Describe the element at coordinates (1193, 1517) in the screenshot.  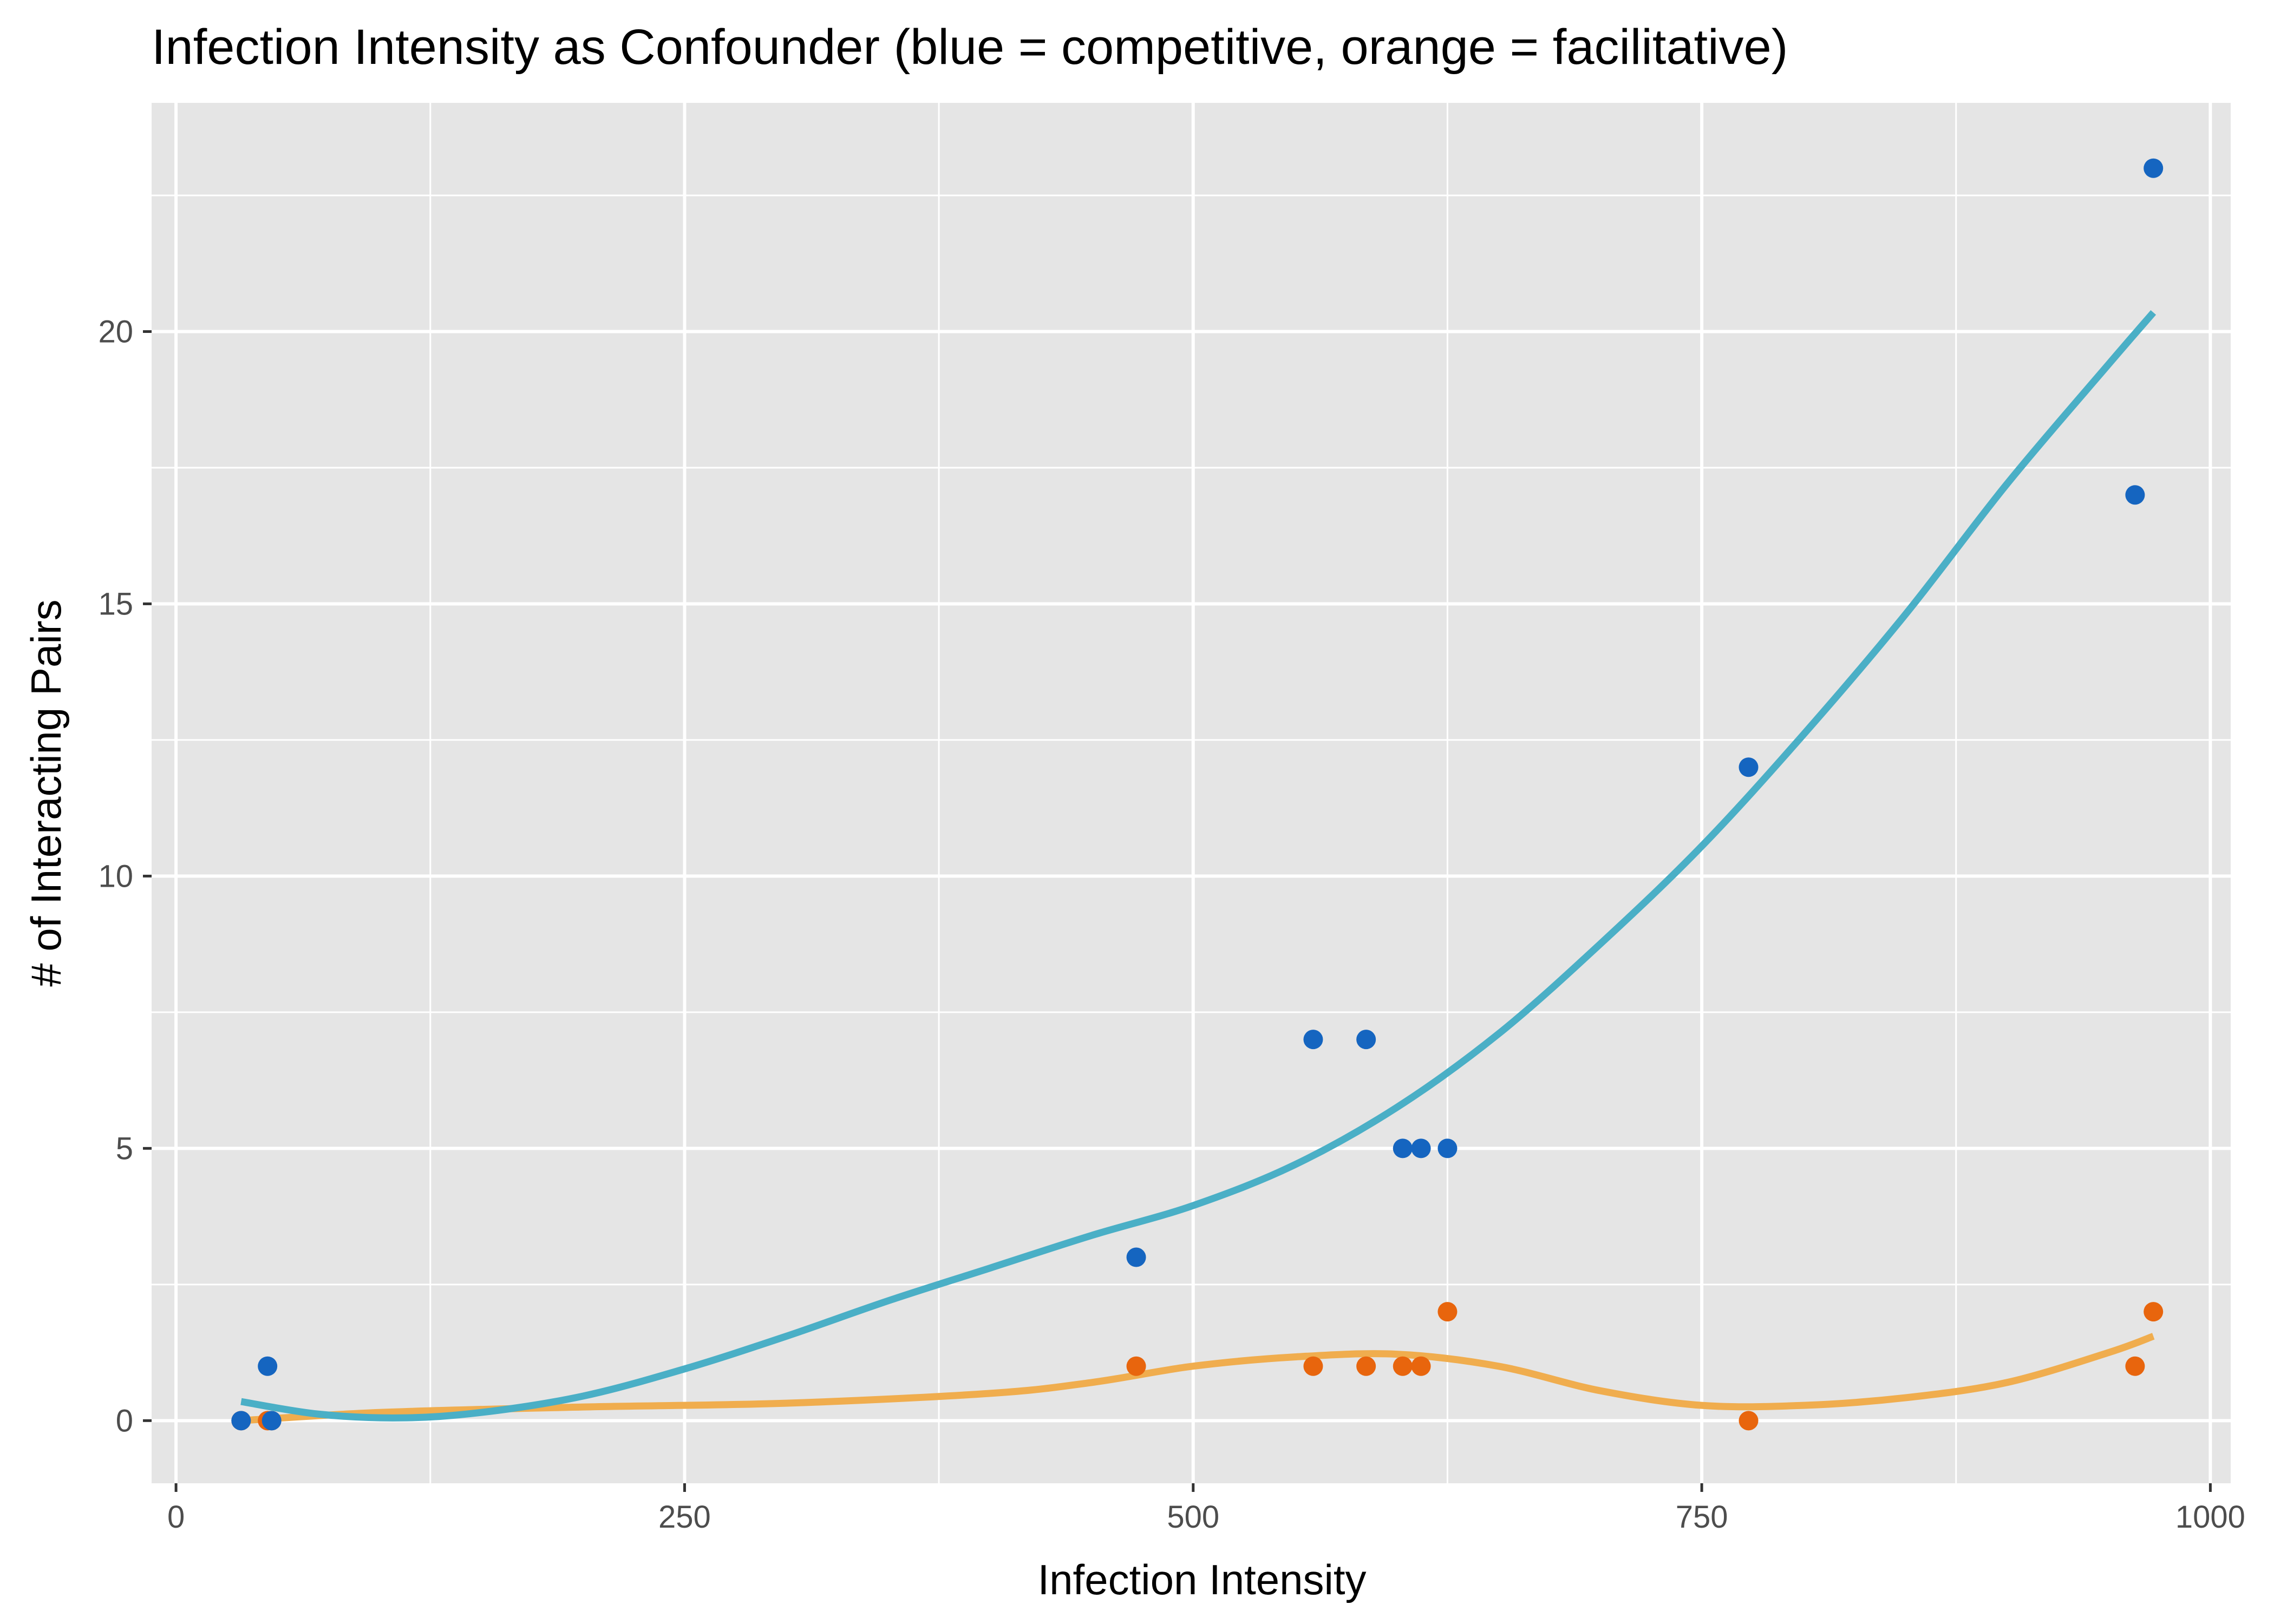
I see `x-tick-label: 500` at that location.